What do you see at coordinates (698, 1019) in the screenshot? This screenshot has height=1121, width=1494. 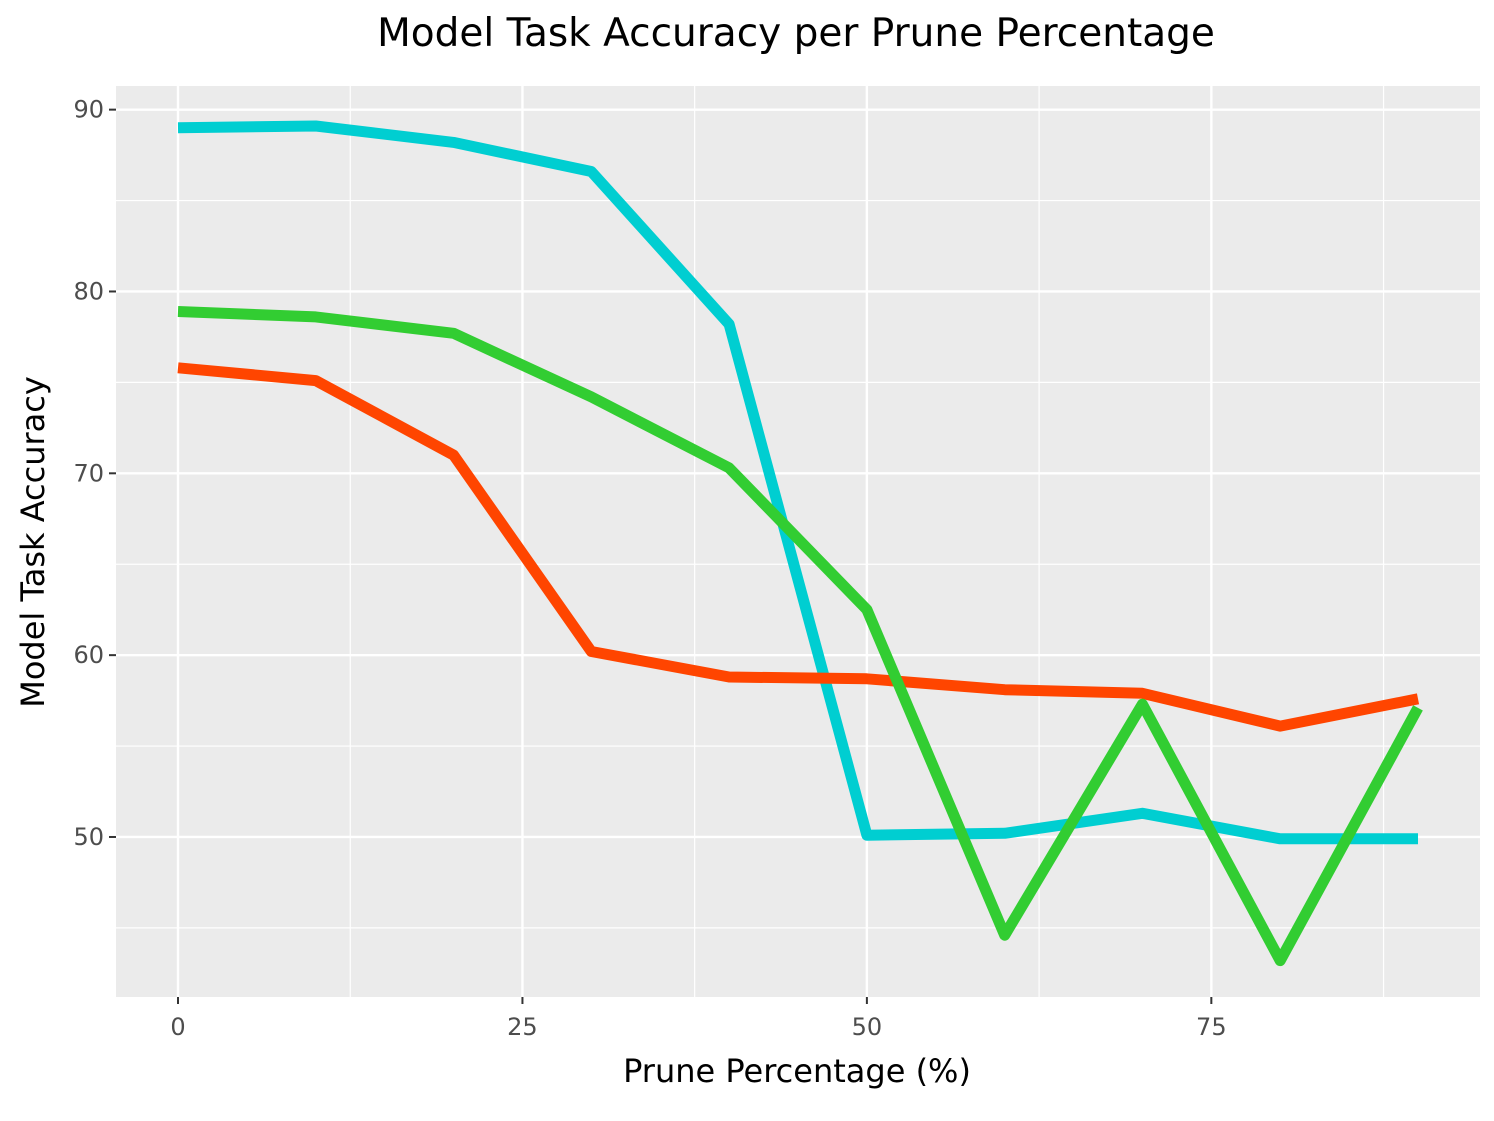 I see `x-axis-ticks: 0 25 50 75` at bounding box center [698, 1019].